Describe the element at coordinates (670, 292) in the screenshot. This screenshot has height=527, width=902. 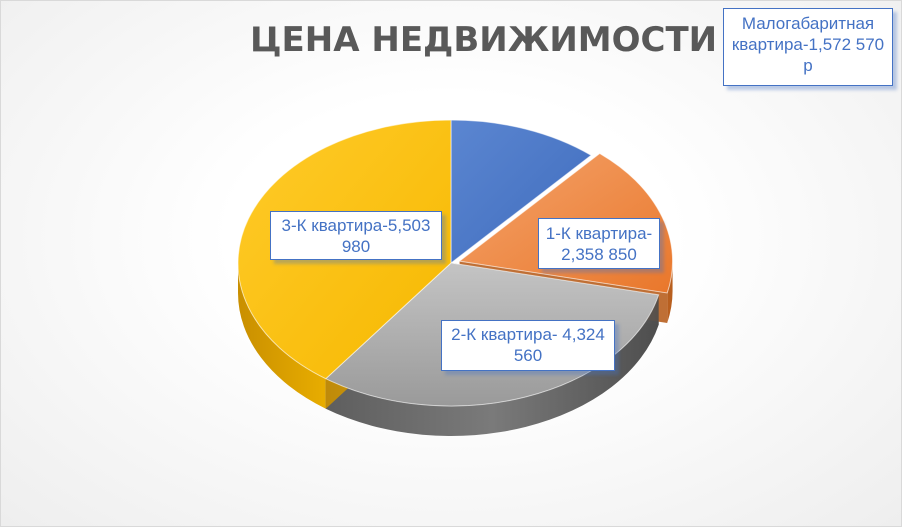
I see `slice-1k-apartment-side` at that location.